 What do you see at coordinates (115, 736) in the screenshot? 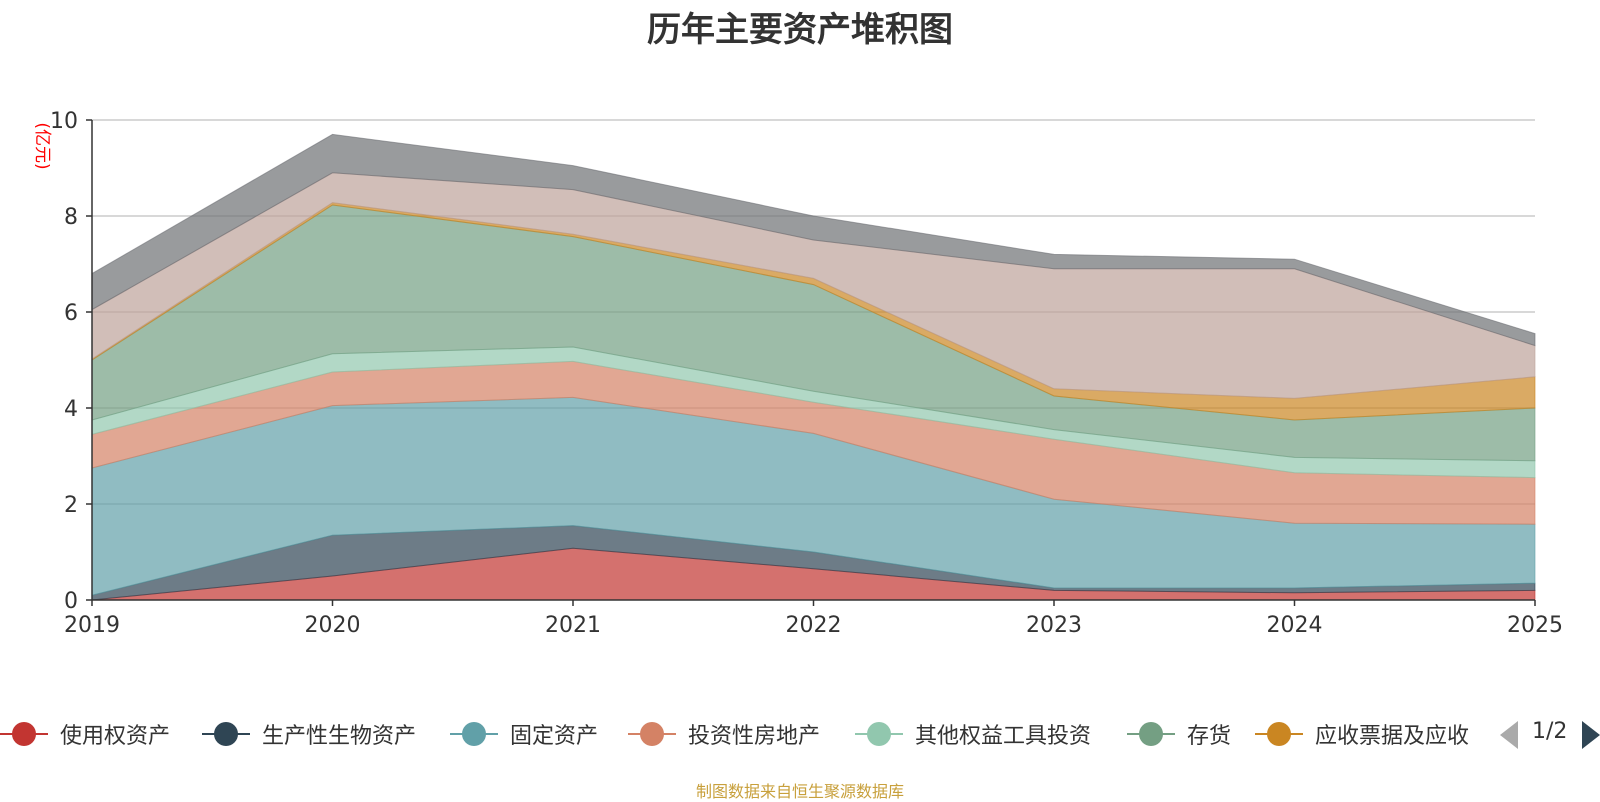
I see `legend-label: 使用权资产` at bounding box center [115, 736].